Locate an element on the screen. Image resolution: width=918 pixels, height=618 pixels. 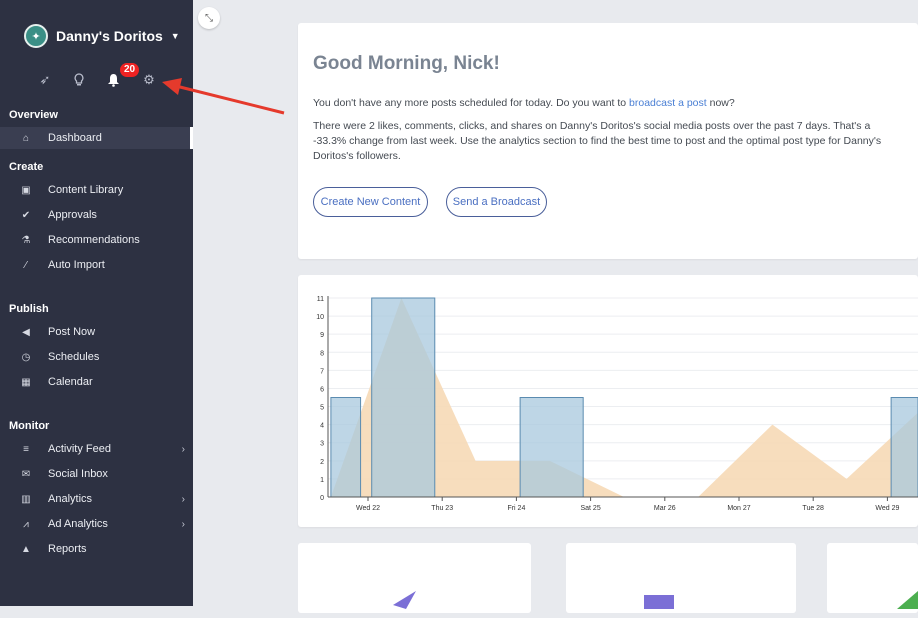
sidebar-item-approvals: ✔ Approvals is located at coordinates (96, 215).